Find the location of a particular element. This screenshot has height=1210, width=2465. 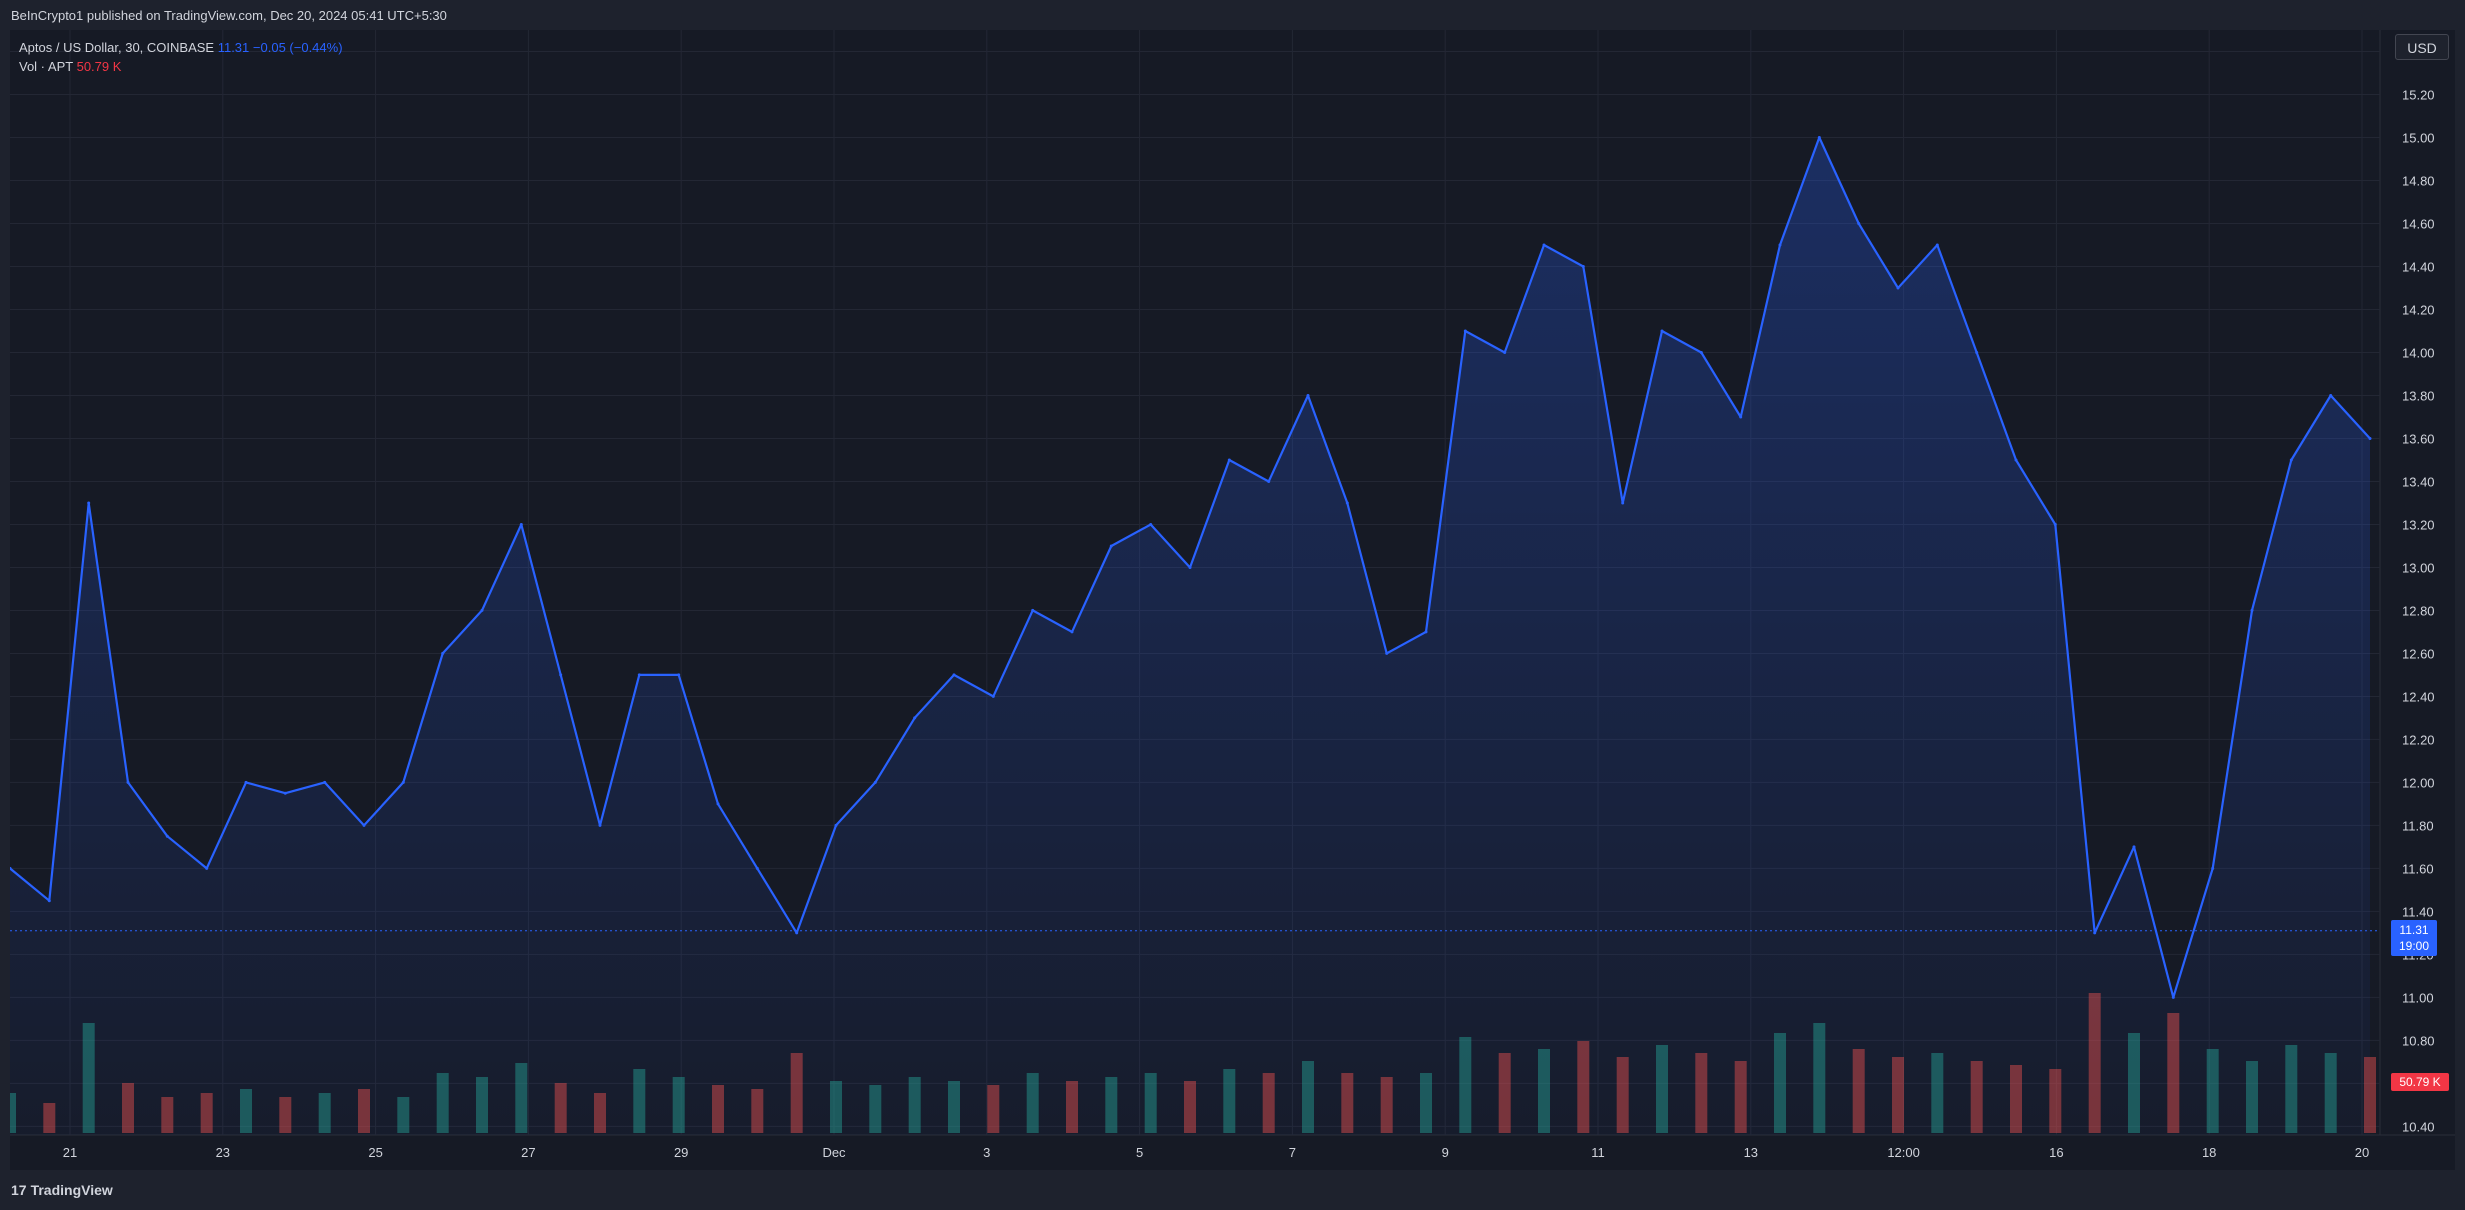

volume-label: Vol · APT is located at coordinates (46, 66).